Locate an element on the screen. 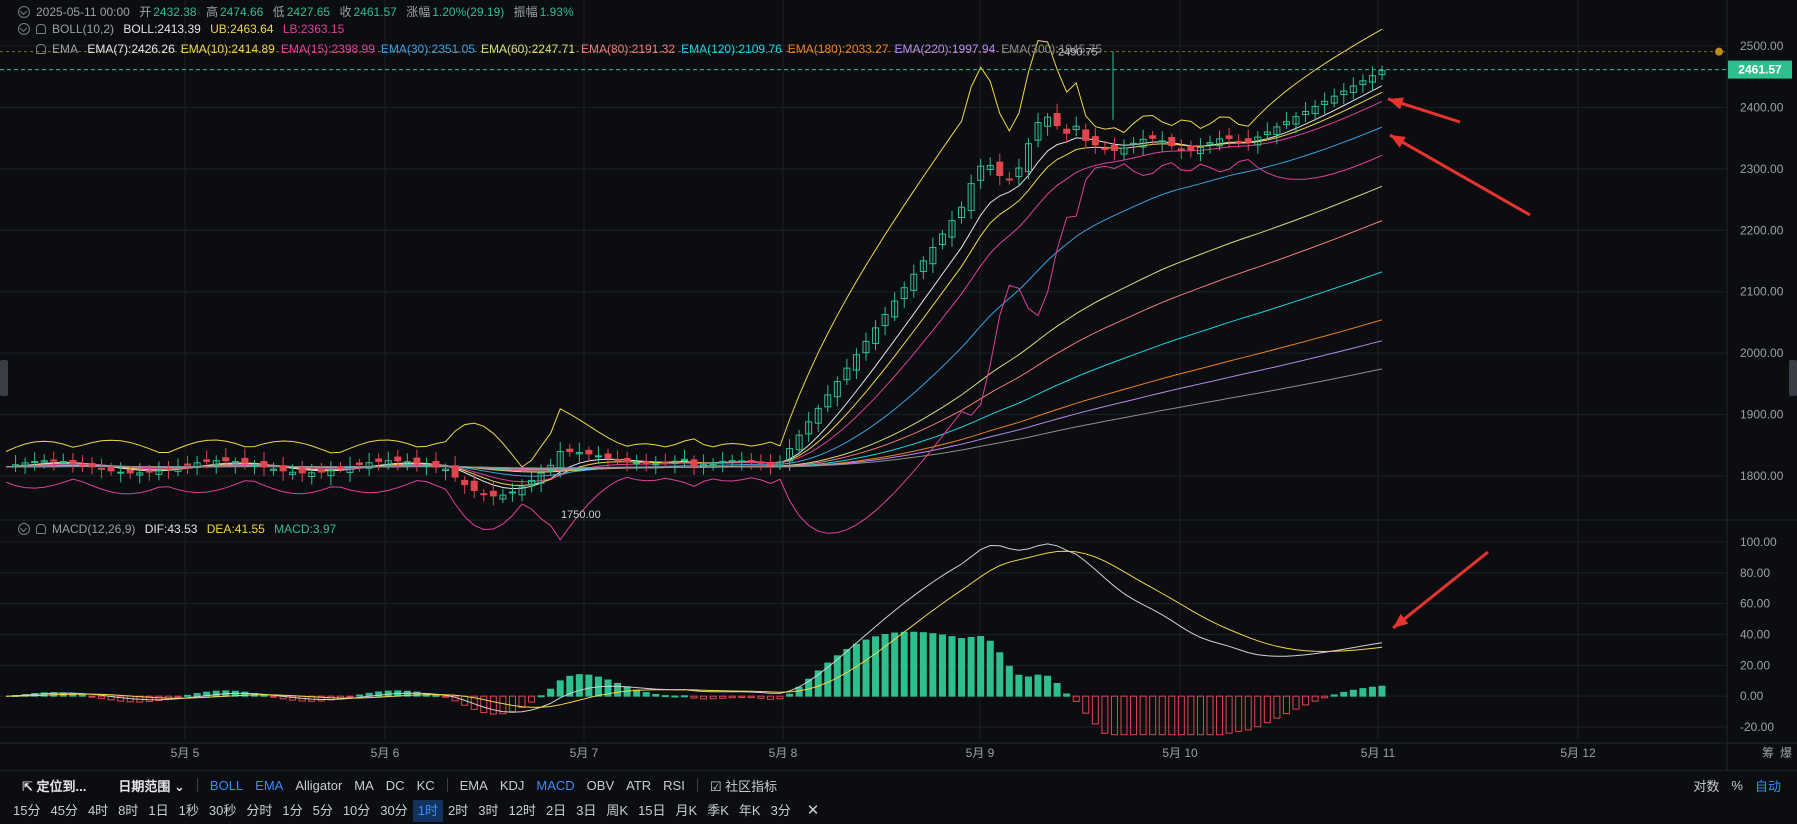  community-indicators-button: ☑ 社区指标 is located at coordinates (743, 785).